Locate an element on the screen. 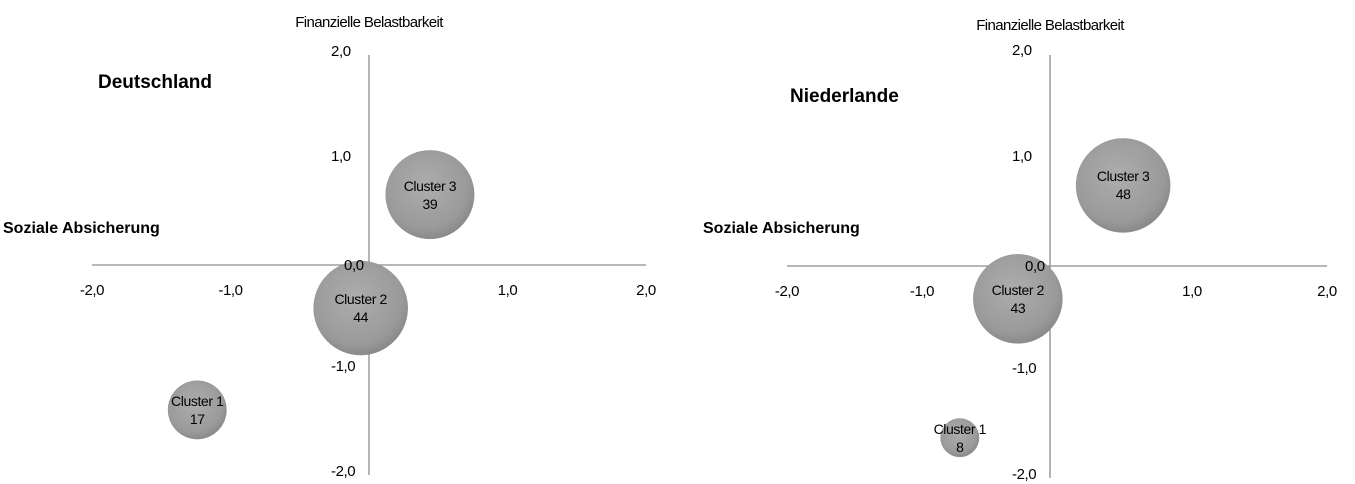 The width and height of the screenshot is (1355, 484). bubble-label-cluster-3: Cluster 3 48 is located at coordinates (1123, 185).